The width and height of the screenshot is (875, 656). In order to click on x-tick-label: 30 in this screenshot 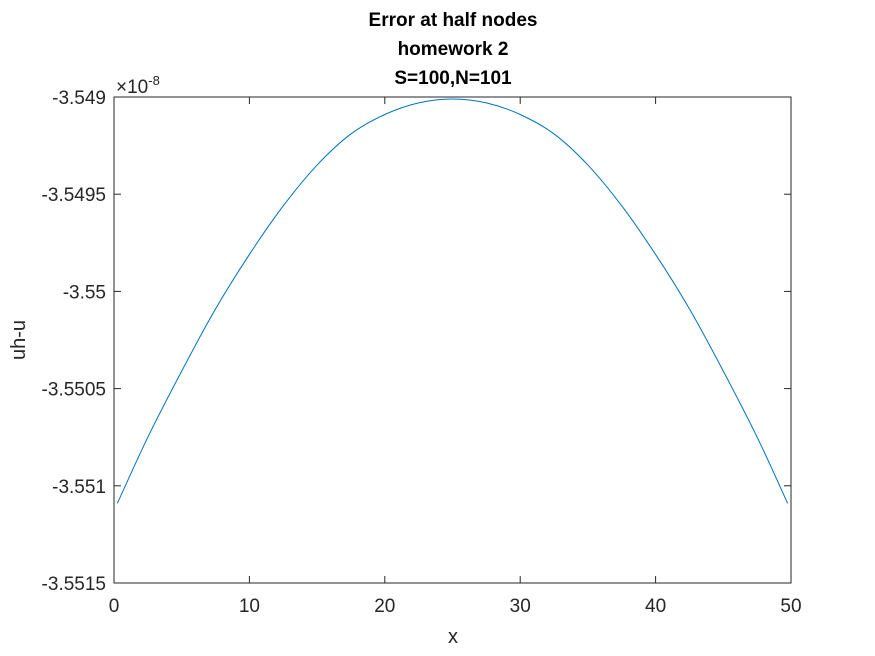, I will do `click(520, 606)`.